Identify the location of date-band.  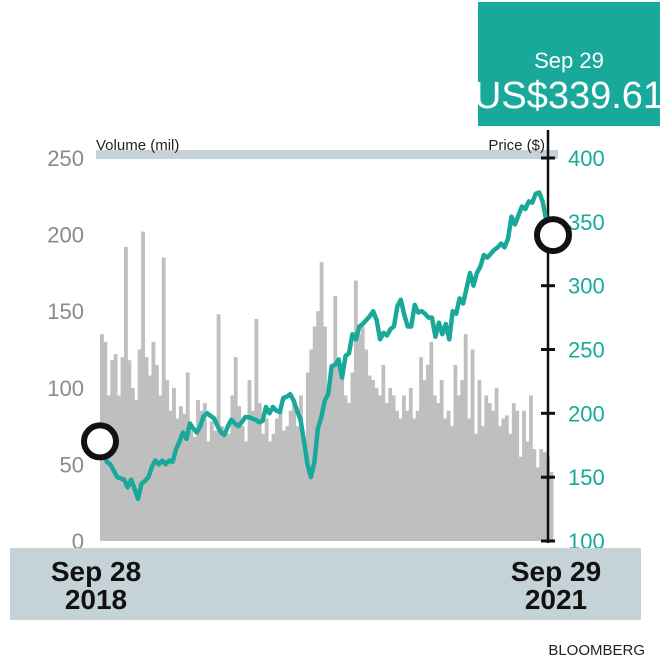
(325, 584).